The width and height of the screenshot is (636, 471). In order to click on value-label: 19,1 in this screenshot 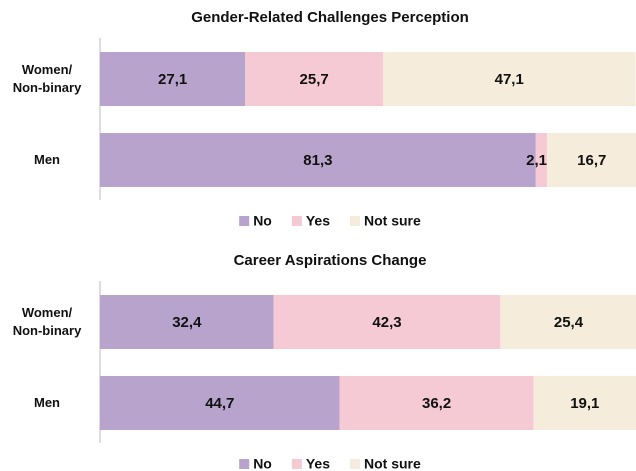, I will do `click(584, 403)`.